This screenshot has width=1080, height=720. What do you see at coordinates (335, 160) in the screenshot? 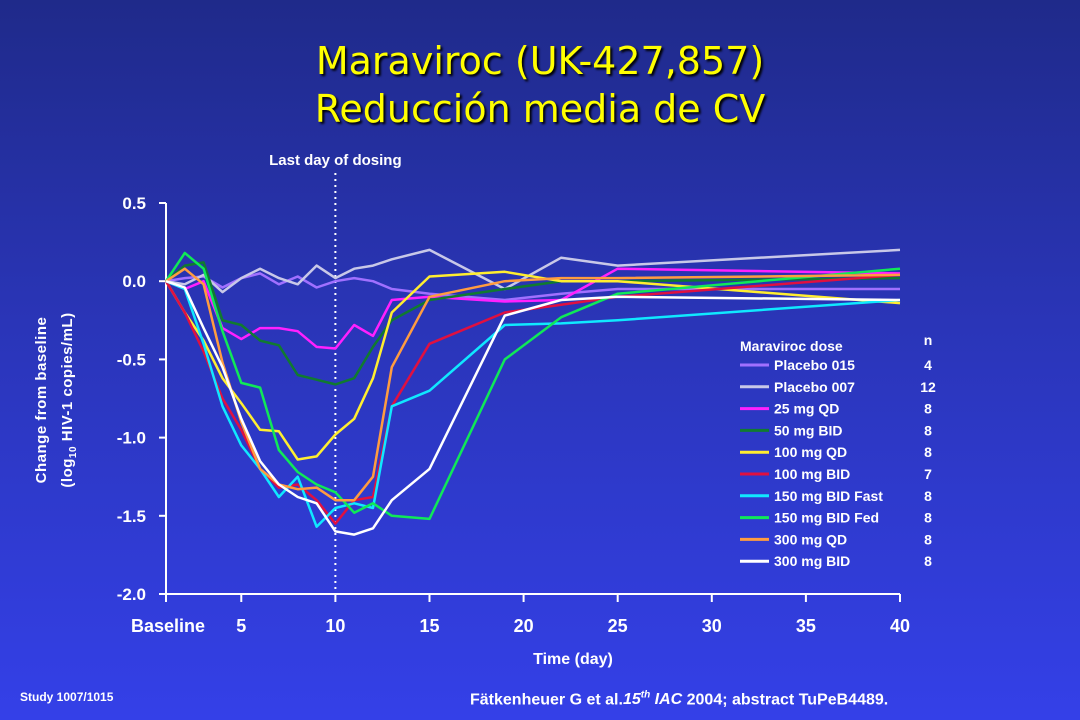
I see `last-dosing-label: Last day of dosing` at bounding box center [335, 160].